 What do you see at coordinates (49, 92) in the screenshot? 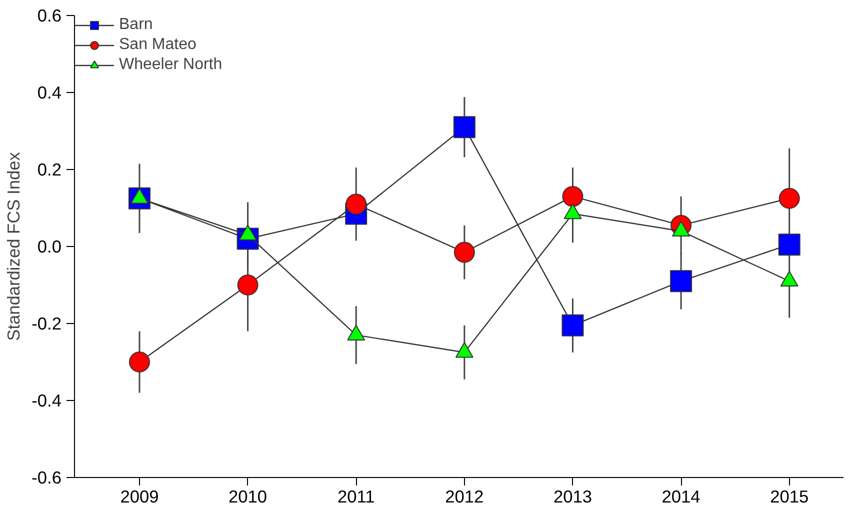
I see `y-tick-label: 0.4` at bounding box center [49, 92].